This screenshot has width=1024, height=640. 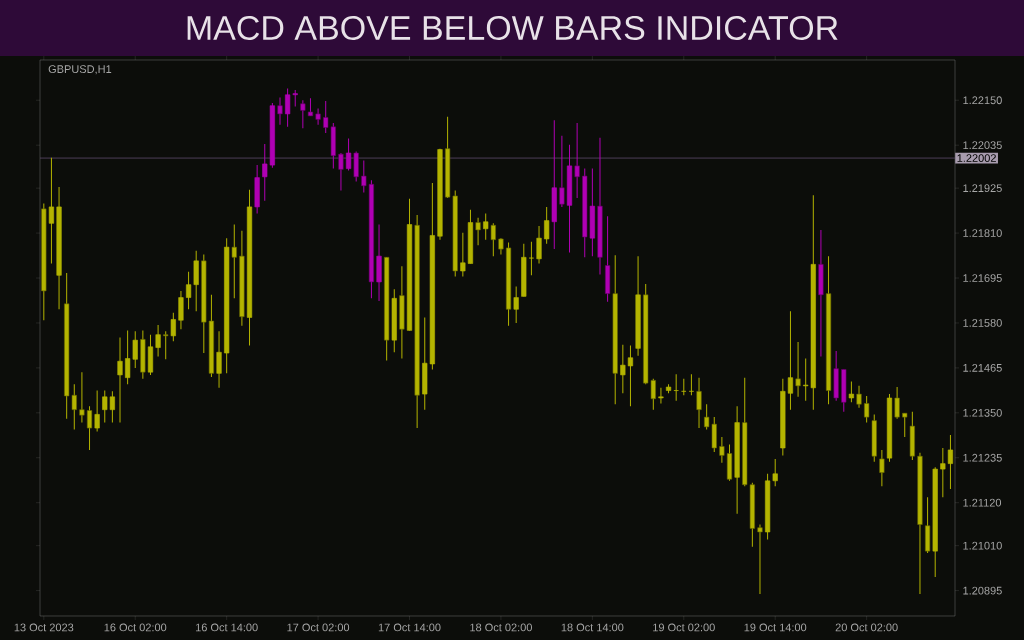 What do you see at coordinates (982, 502) in the screenshot?
I see `y-tick-label: 1.21120` at bounding box center [982, 502].